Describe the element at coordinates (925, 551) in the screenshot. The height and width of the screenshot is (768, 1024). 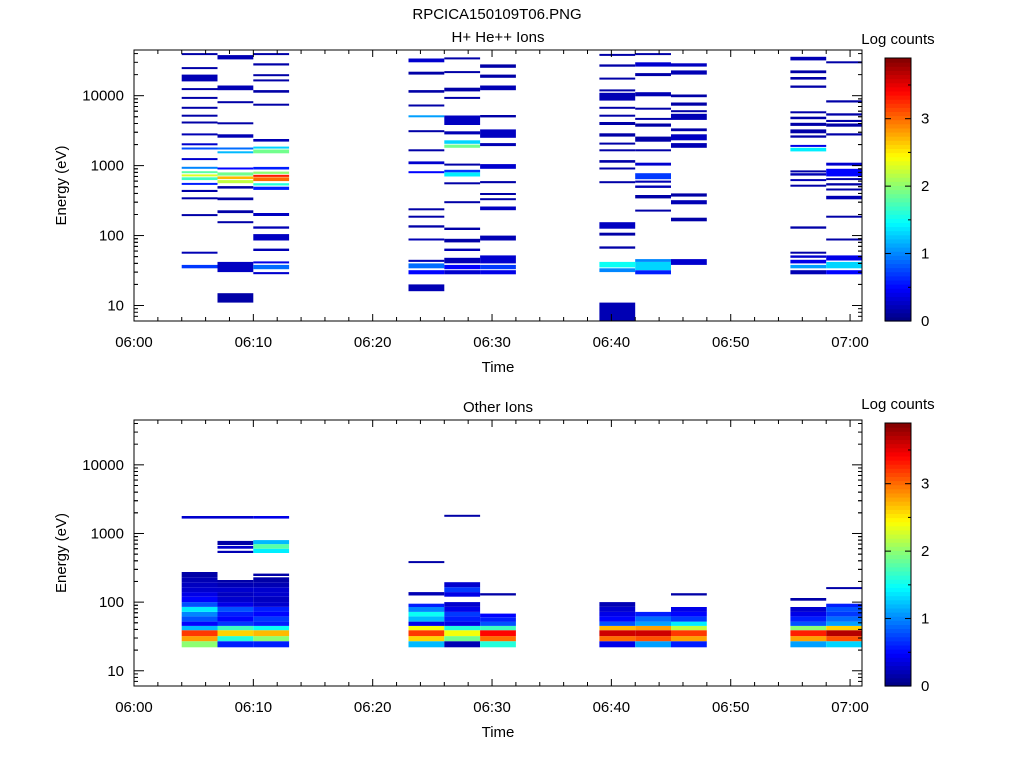
I see `colorbar-tick-label: 2` at that location.